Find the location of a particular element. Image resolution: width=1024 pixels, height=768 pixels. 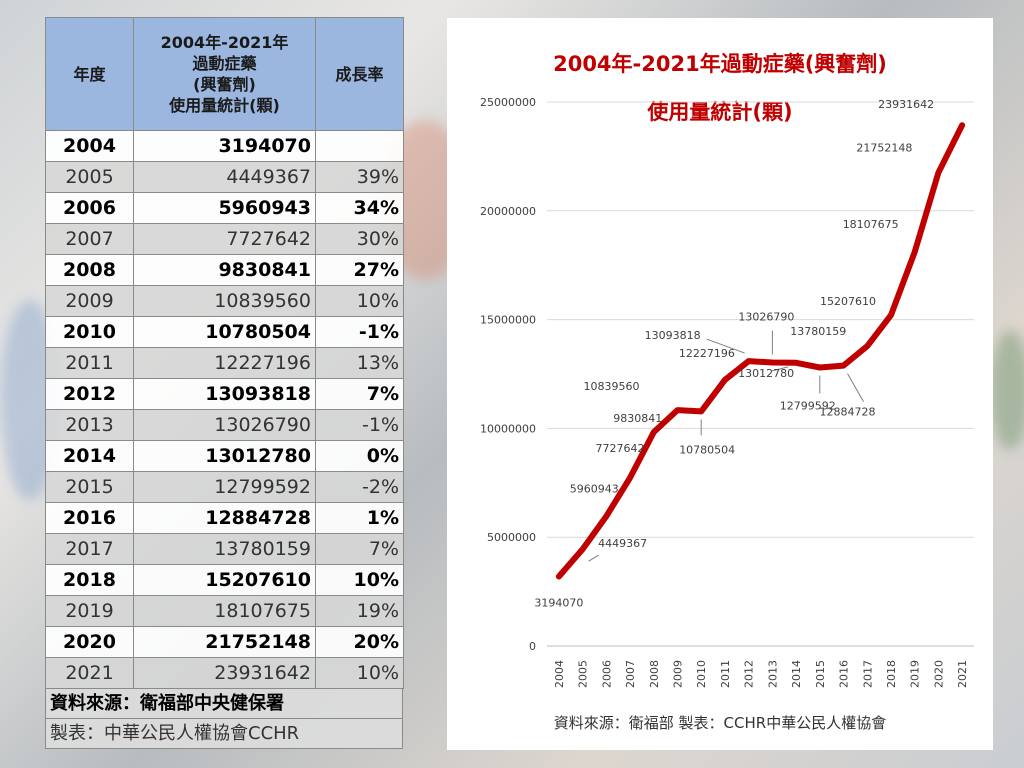

table-row: 2013 13026790 -1% is located at coordinates (224, 425).